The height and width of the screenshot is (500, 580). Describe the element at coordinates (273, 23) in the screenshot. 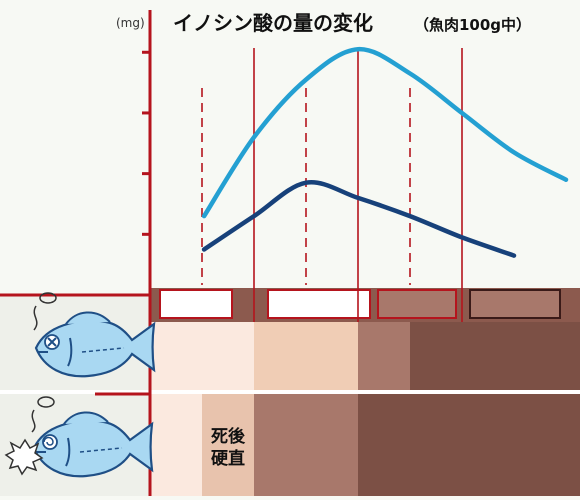

I see `chart-title: イノシン酸の量の変化` at that location.